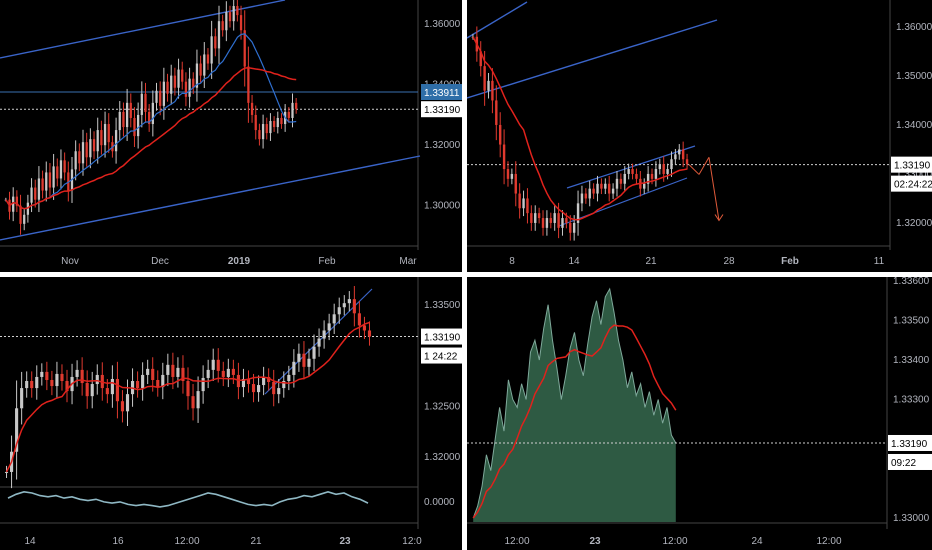 The width and height of the screenshot is (932, 550). I want to click on x-tick-label: 28, so click(729, 261).